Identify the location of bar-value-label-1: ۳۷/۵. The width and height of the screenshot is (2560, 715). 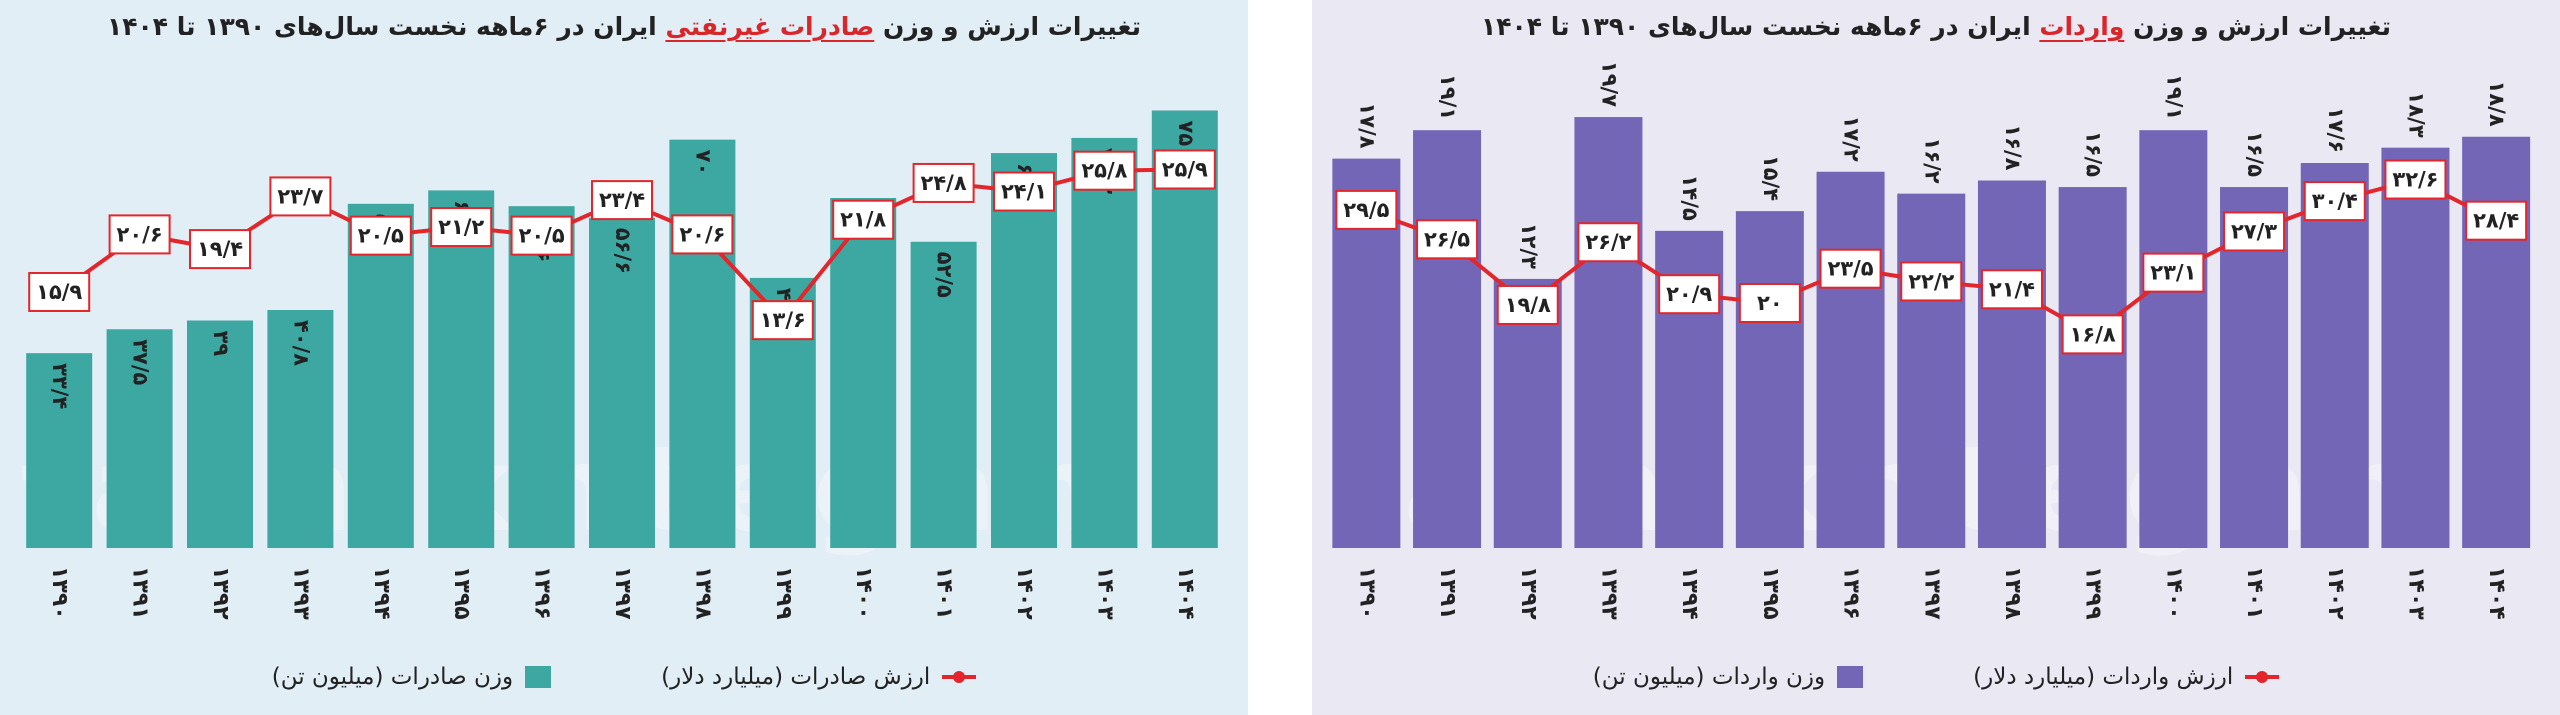
(141, 362).